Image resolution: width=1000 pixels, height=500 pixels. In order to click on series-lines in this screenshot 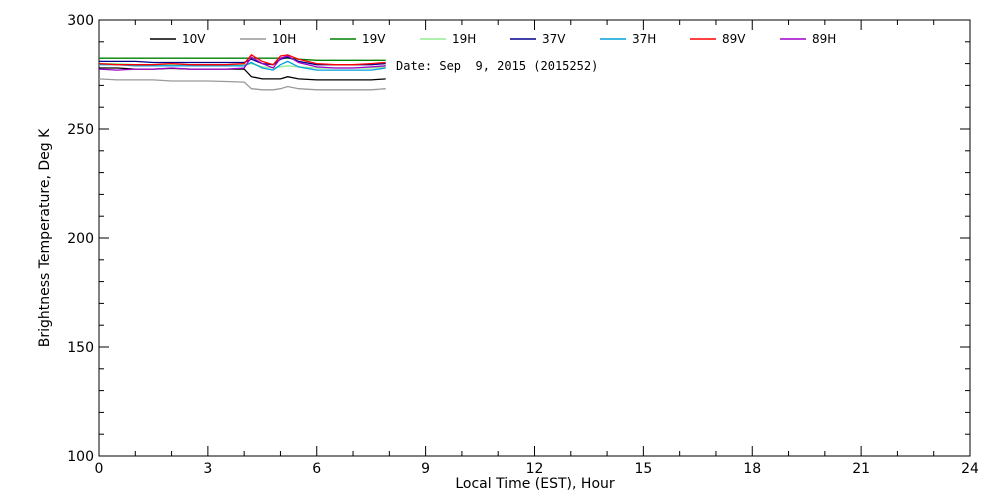, I will do `click(242, 72)`.